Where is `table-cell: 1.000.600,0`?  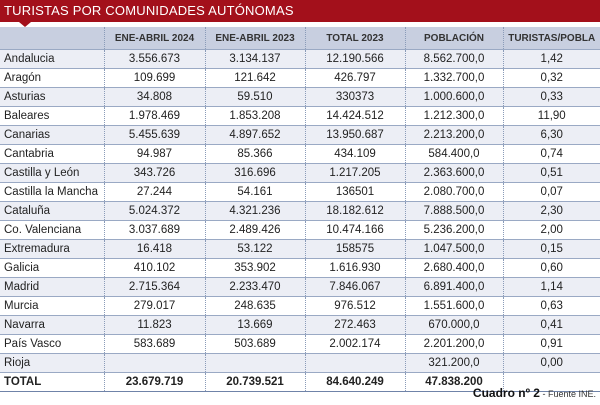
table-cell: 1.000.600,0 is located at coordinates (453, 97).